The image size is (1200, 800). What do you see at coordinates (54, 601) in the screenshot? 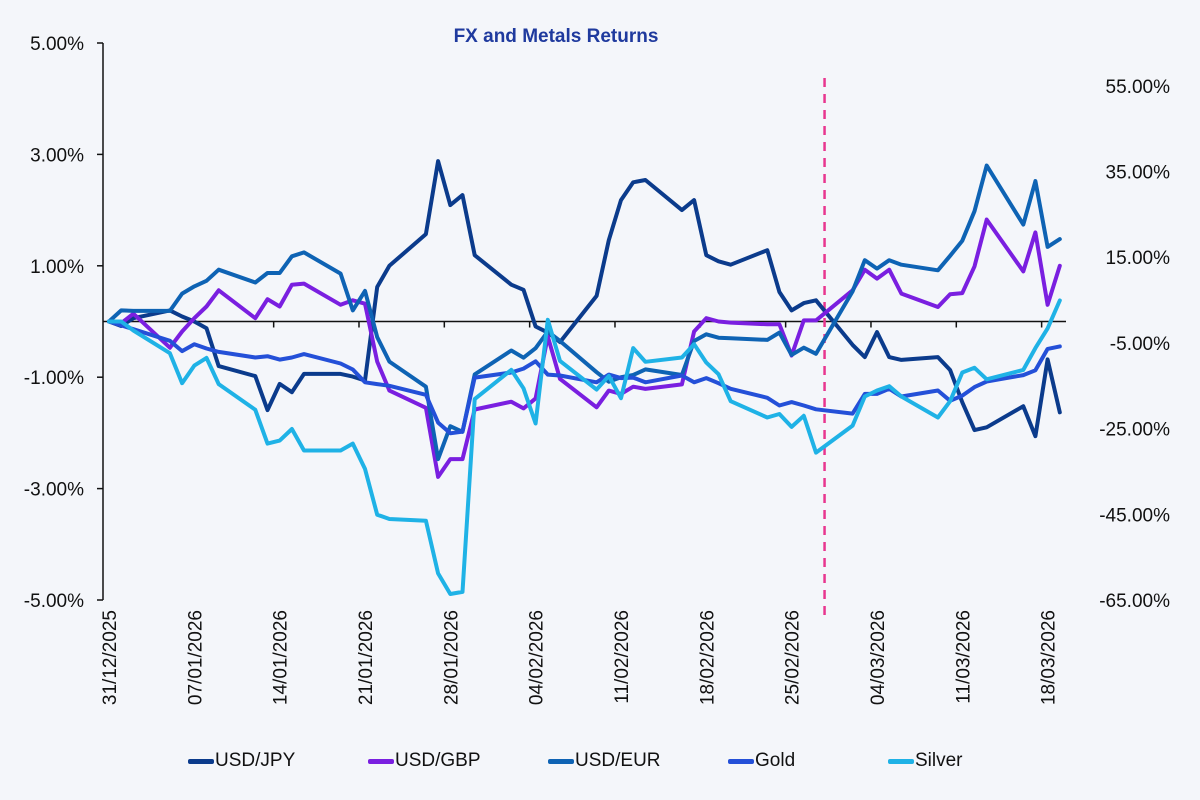
I see `left-axis-tick-label: -5.00%` at bounding box center [54, 601].